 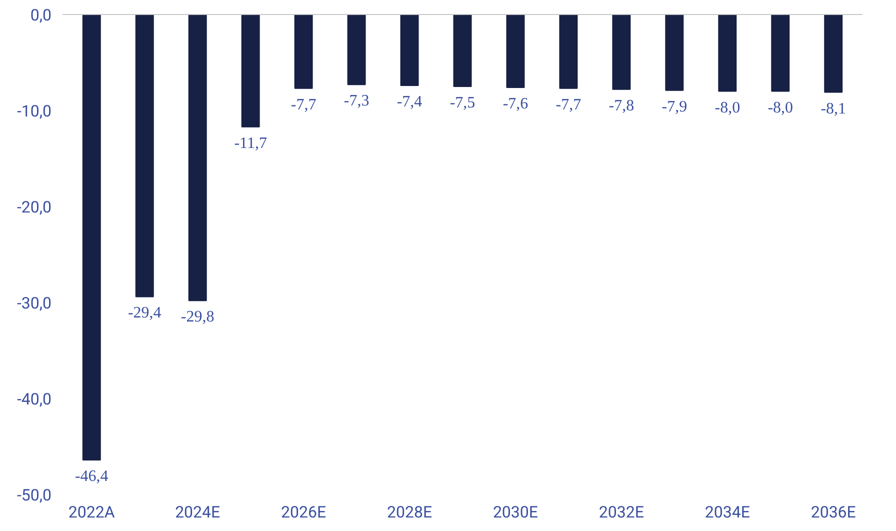 What do you see at coordinates (92, 512) in the screenshot?
I see `x-tick-label: 2022A` at bounding box center [92, 512].